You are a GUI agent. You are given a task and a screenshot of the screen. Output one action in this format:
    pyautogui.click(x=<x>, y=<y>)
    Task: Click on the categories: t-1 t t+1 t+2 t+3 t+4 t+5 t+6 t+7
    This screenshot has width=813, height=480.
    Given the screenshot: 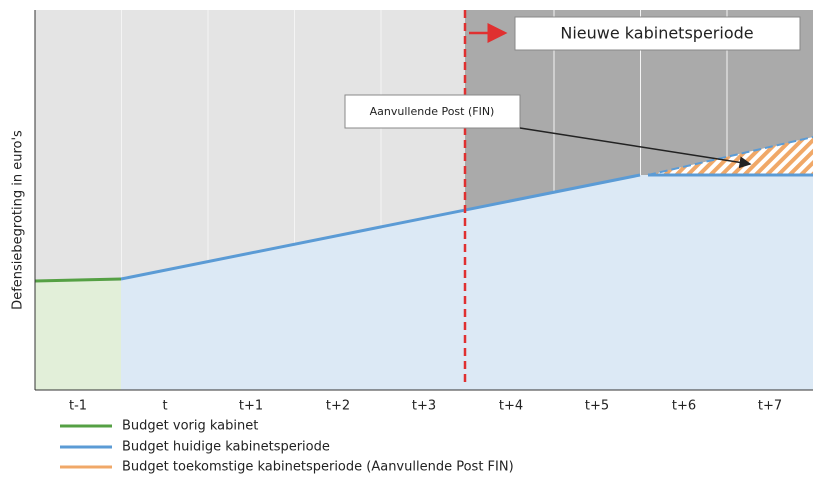 What is the action you would take?
    pyautogui.click(x=425, y=406)
    